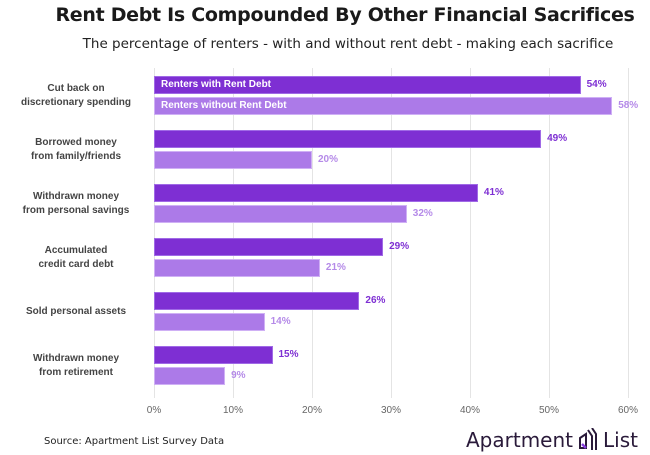  Describe the element at coordinates (628, 105) in the screenshot. I see `value-label: 58%` at that location.